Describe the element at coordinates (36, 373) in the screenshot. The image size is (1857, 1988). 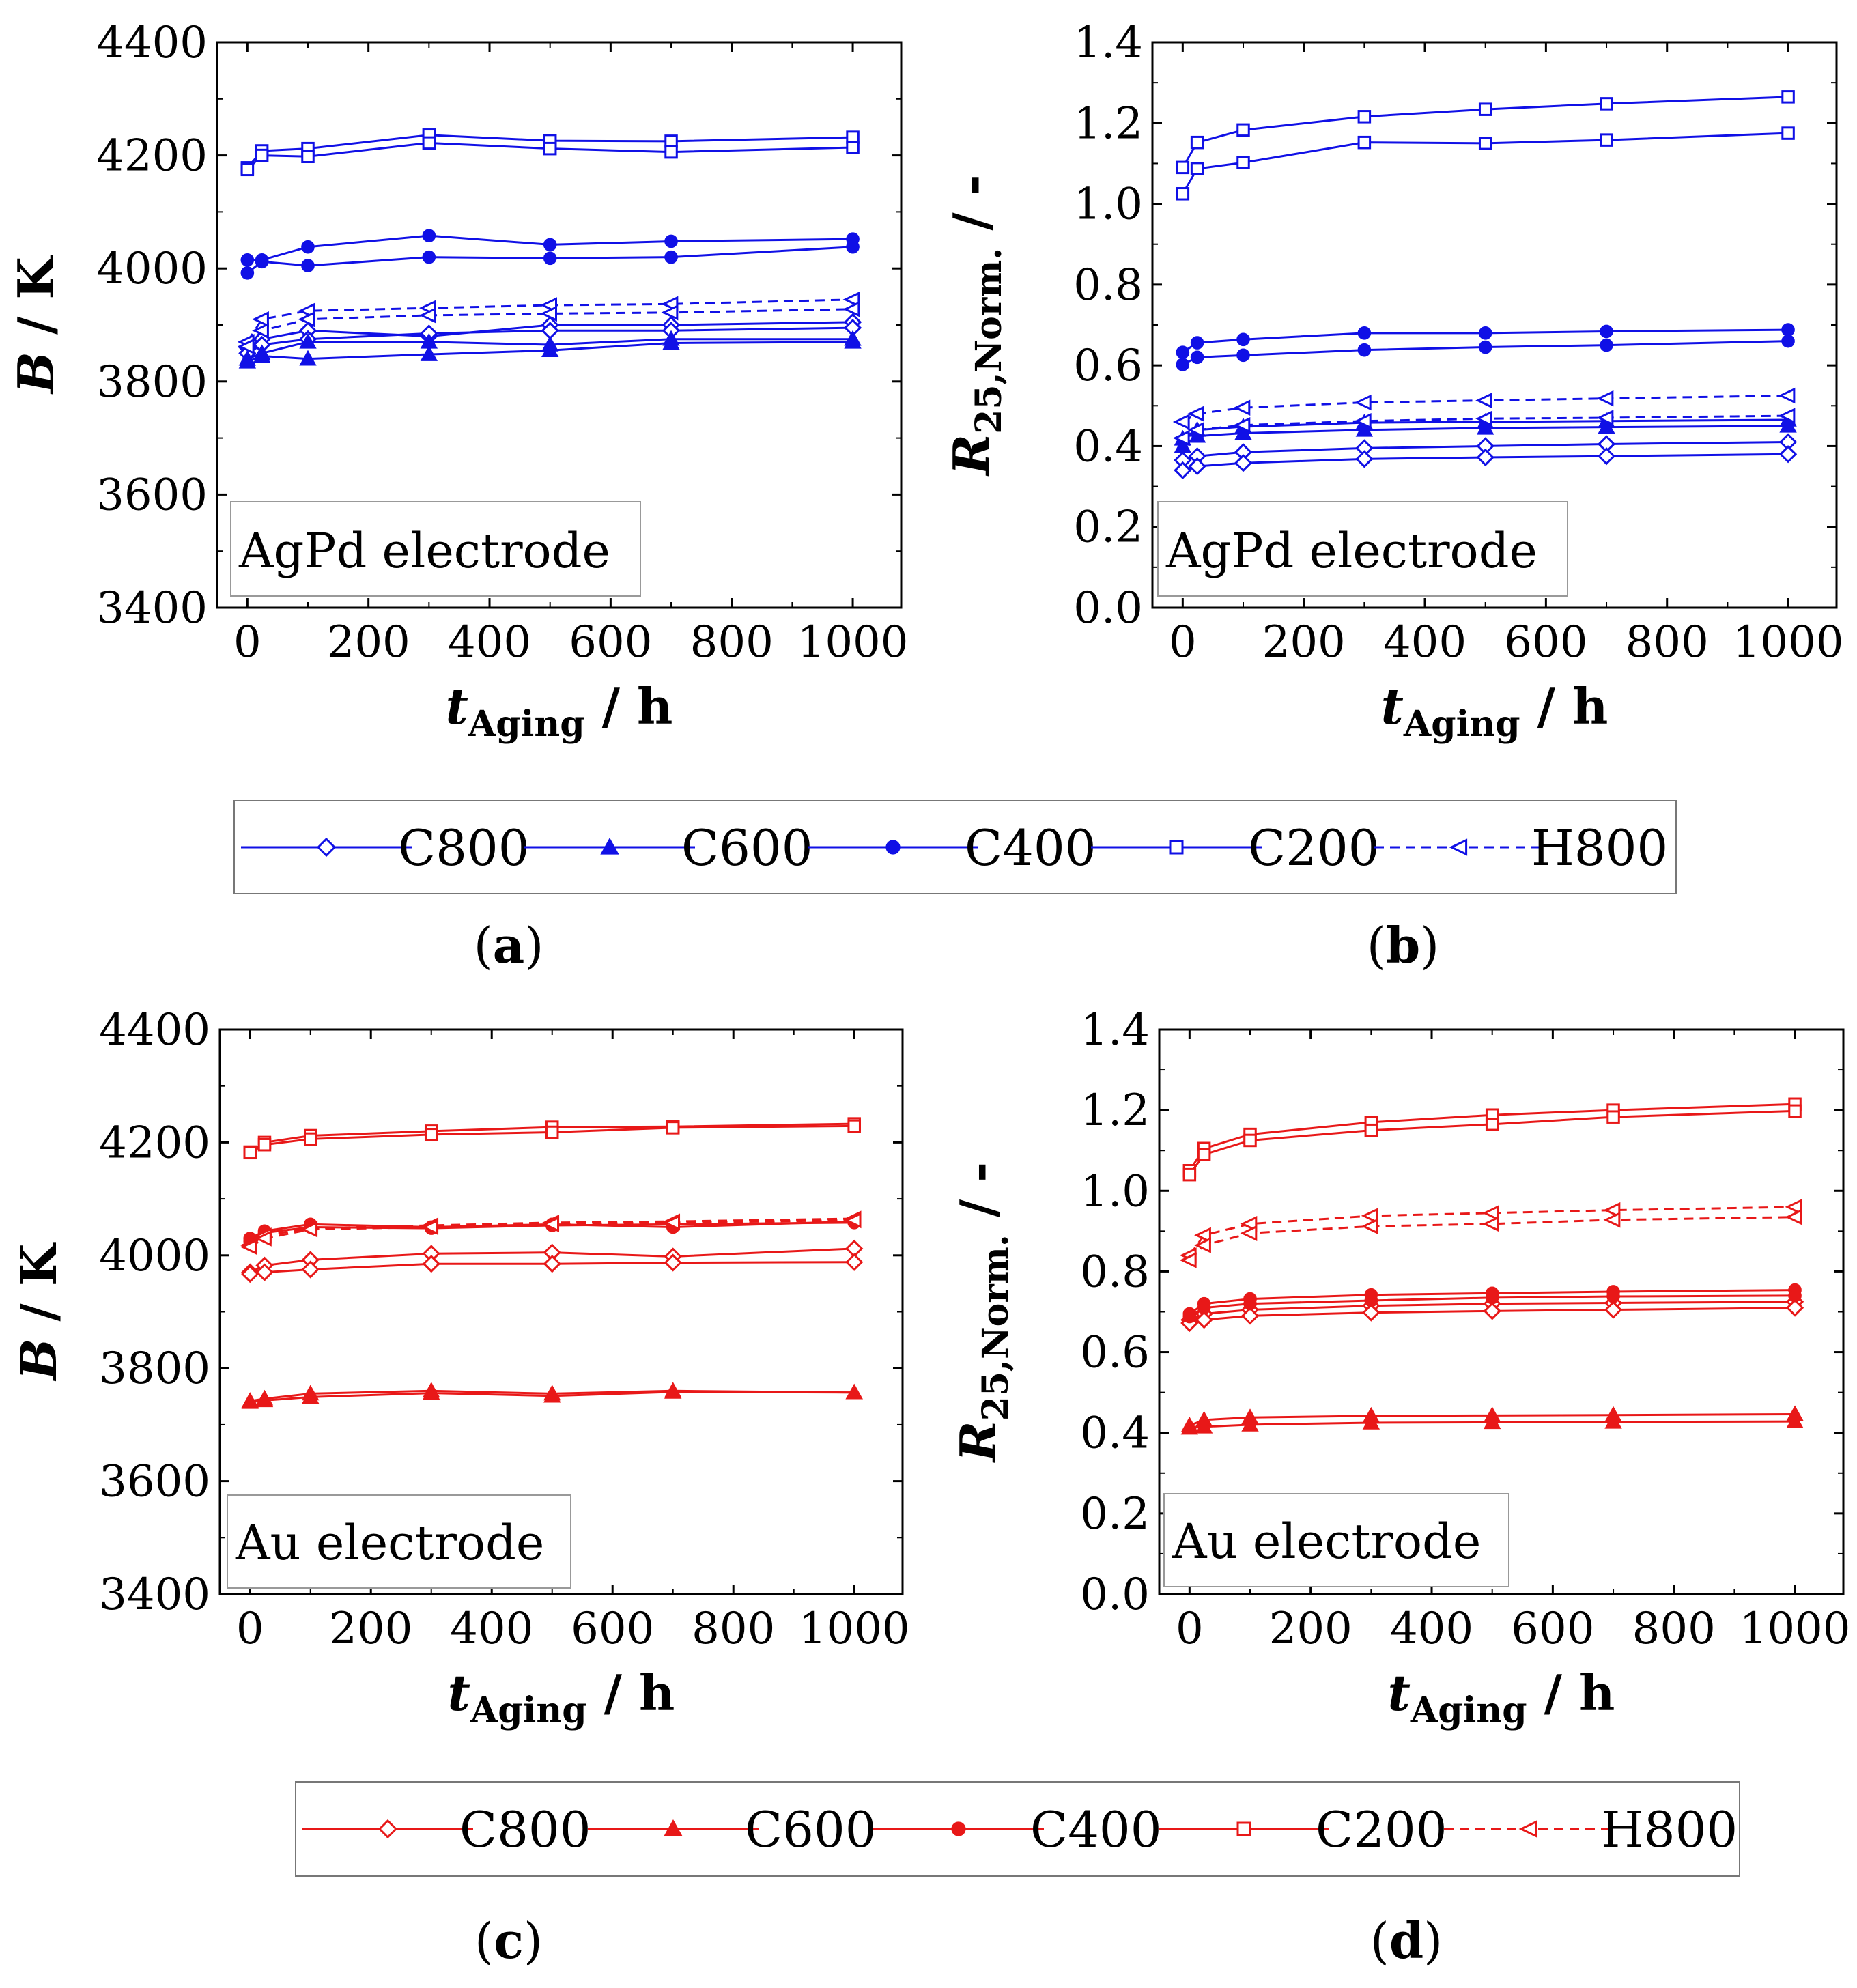
I see `y-axis-label-main: B` at that location.